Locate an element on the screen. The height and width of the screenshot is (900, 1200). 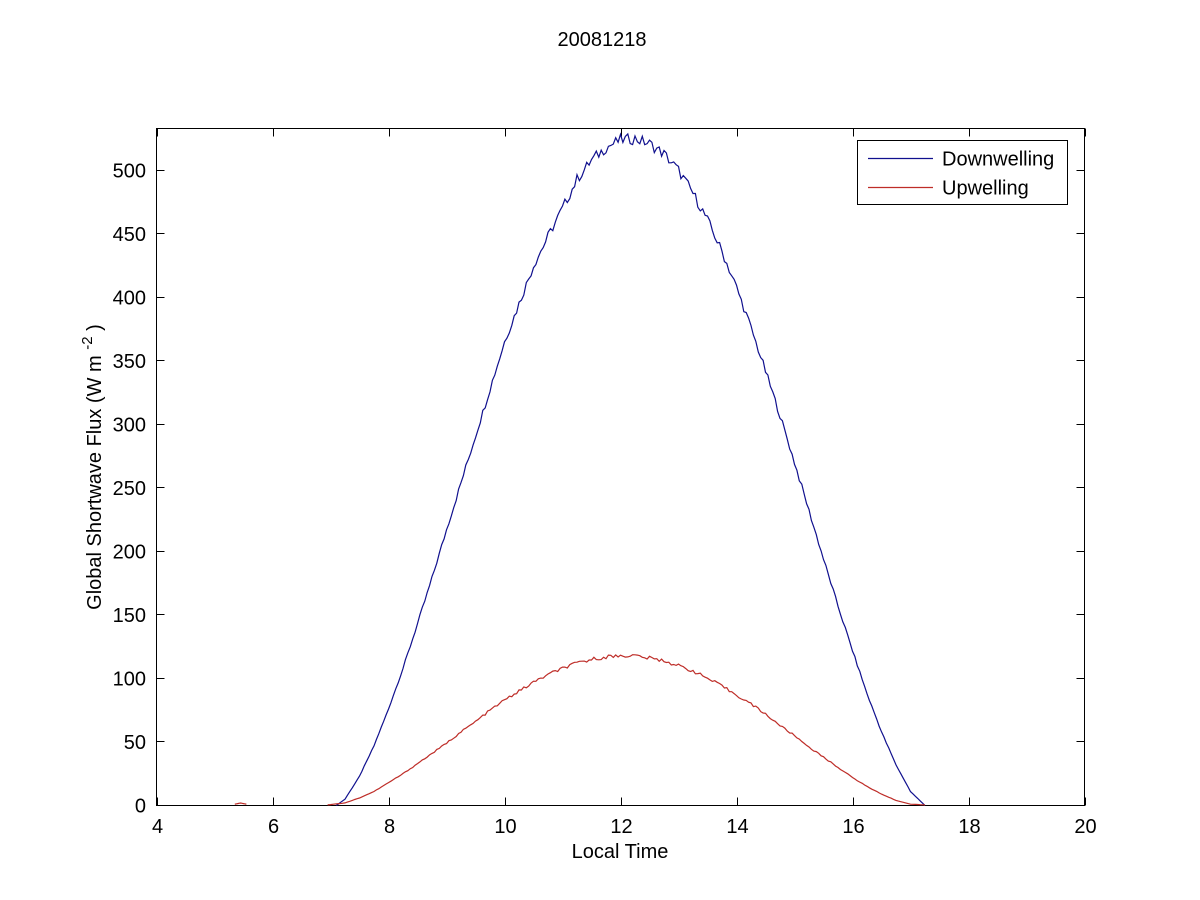
y-axis-label-prefix: Global Shortwave Flux (W m is located at coordinates (95, 482).